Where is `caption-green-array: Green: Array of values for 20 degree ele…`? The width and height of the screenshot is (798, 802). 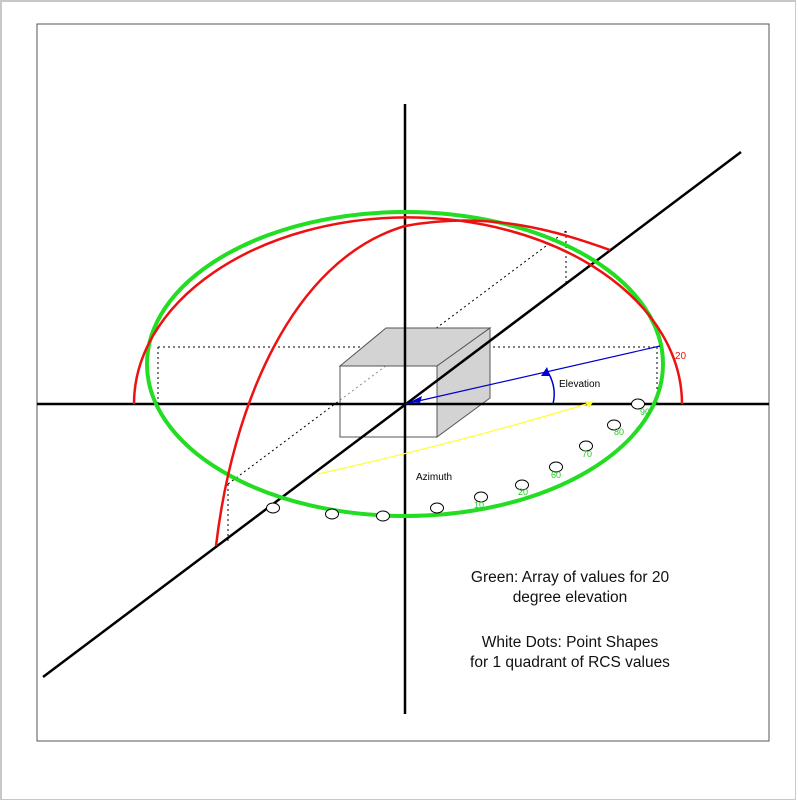
caption-green-array: Green: Array of values for 20 degree ele… is located at coordinates (570, 588).